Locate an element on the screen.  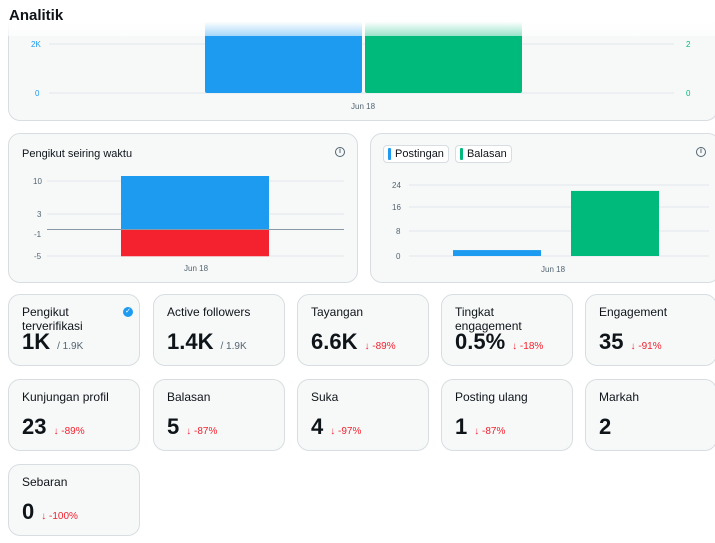
stat-card: Kunjungan profil 23 ↓ -89% is located at coordinates (74, 415).